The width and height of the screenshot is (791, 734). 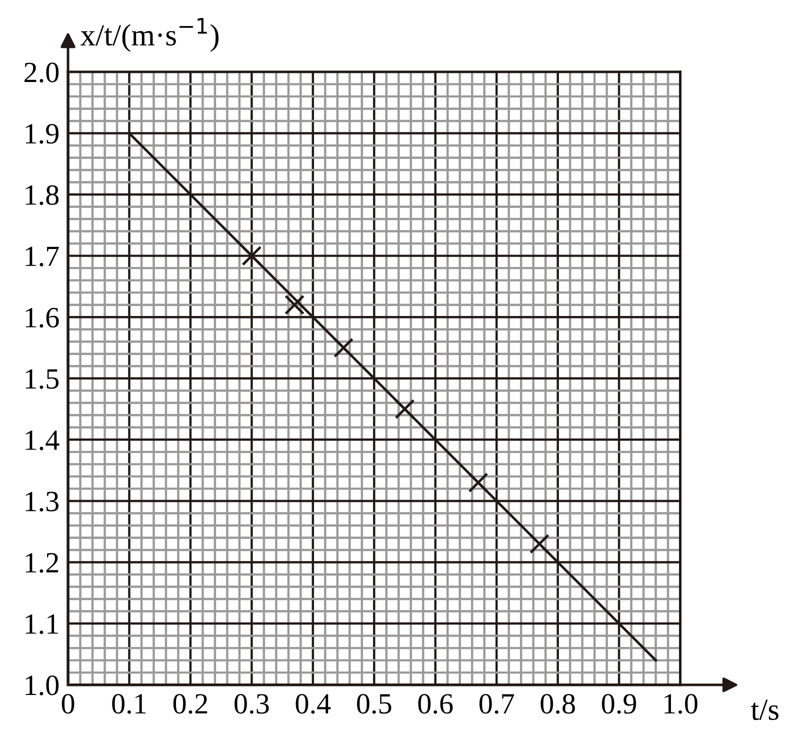 What do you see at coordinates (557, 704) in the screenshot?
I see `x-tick-label: 0.8` at bounding box center [557, 704].